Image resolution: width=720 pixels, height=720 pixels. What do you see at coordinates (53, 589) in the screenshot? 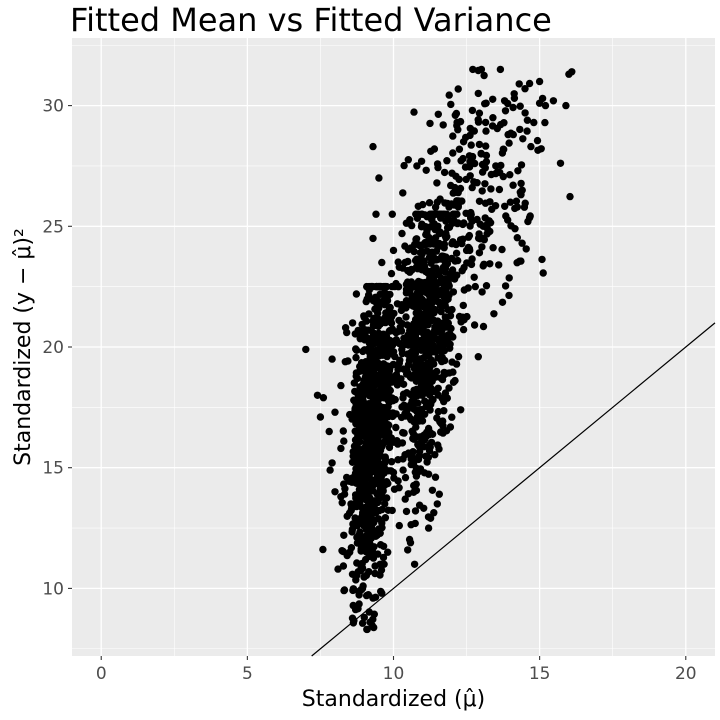
I see `y-tick-label: 10` at bounding box center [53, 589].